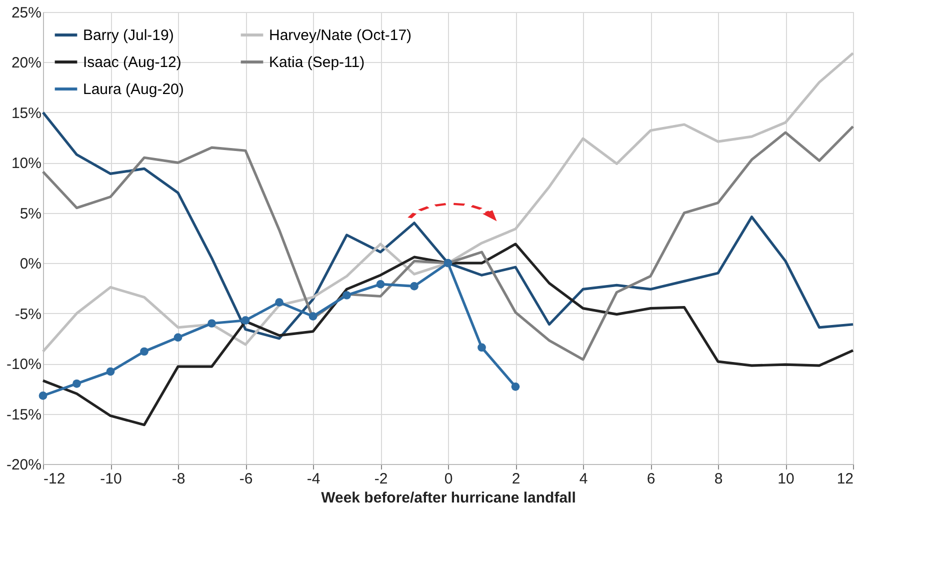 The width and height of the screenshot is (941, 588). I want to click on x-axis-title: Week before/after hurricane landfall, so click(448, 498).